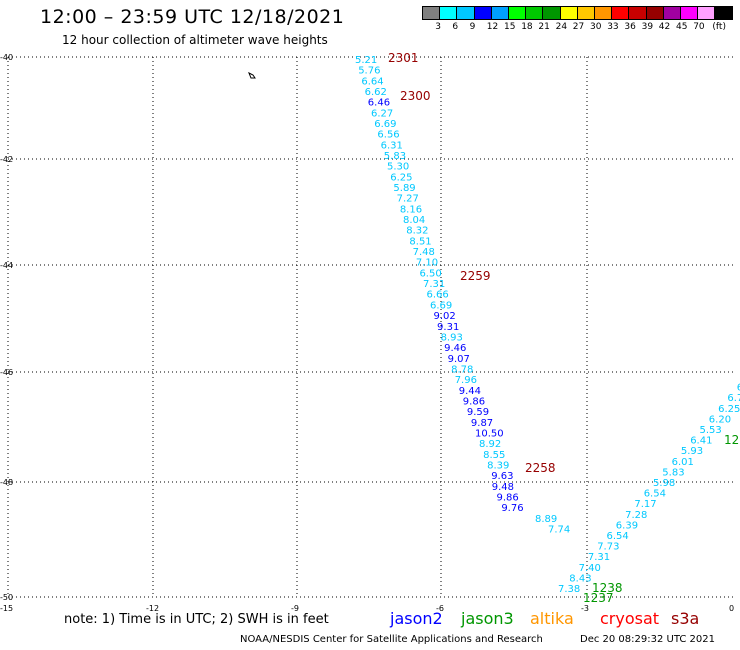 This screenshot has height=650, width=740. I want to click on wave-height-label: 8.04, so click(414, 220).